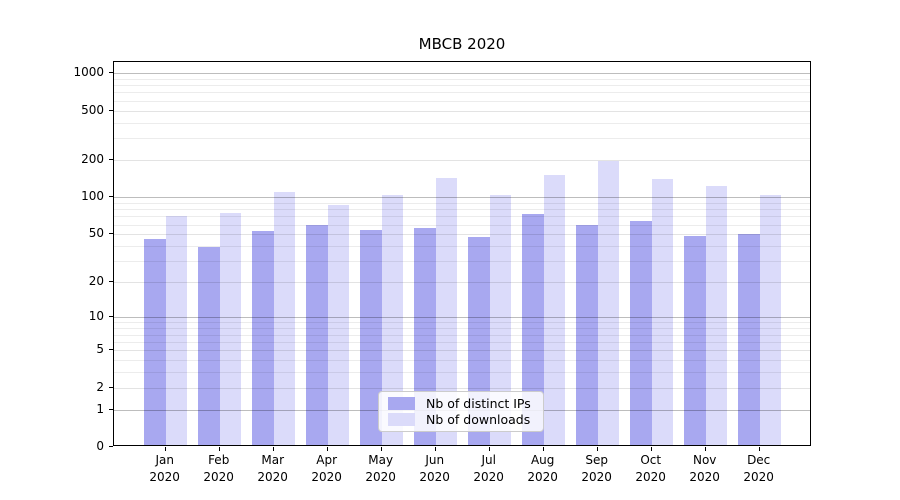 Image resolution: width=900 pixels, height=500 pixels. What do you see at coordinates (209, 345) in the screenshot?
I see `bar-ips-feb` at bounding box center [209, 345].